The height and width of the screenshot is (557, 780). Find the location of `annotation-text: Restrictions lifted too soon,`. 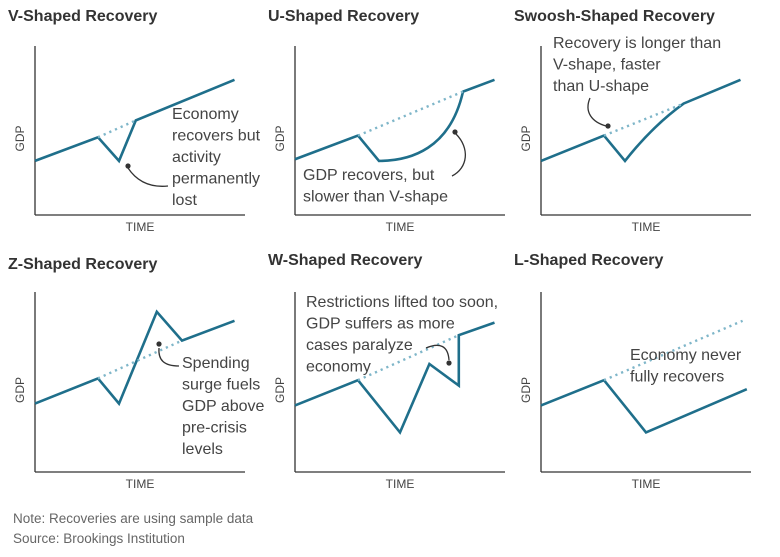

annotation-text: Restrictions lifted too soon, is located at coordinates (402, 302).